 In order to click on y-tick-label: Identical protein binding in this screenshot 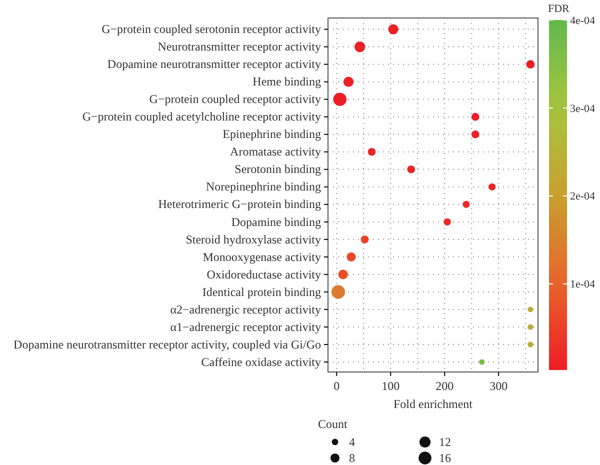, I will do `click(261, 291)`.